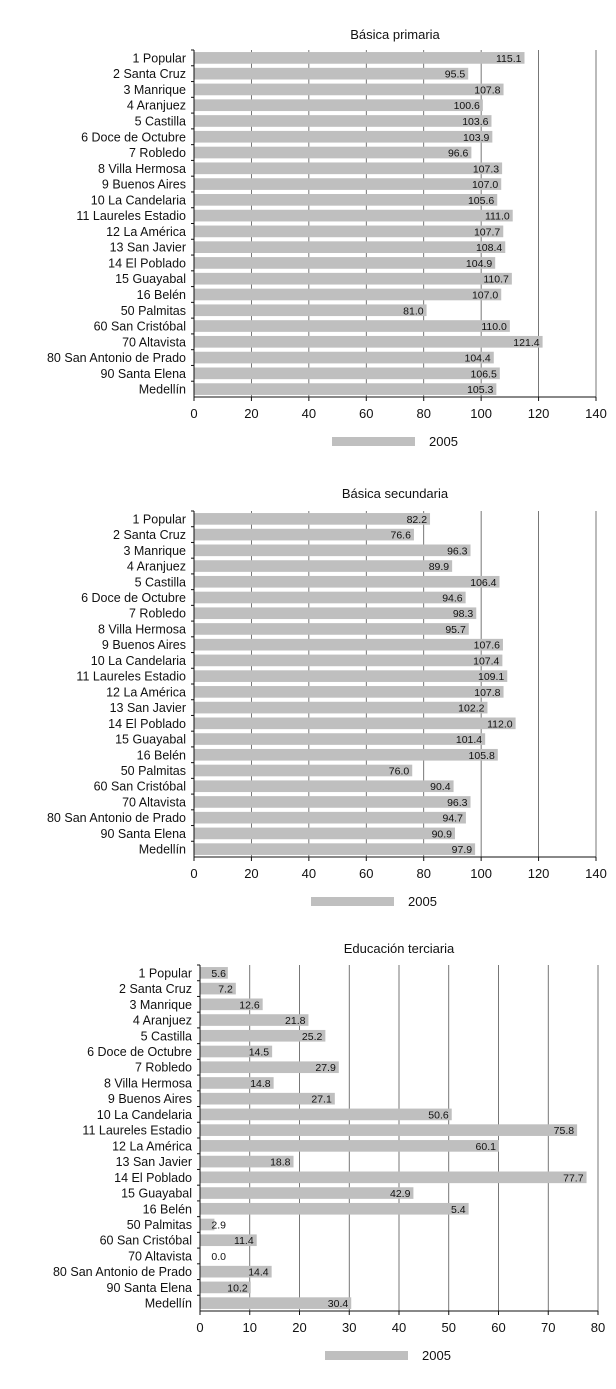 The width and height of the screenshot is (616, 1389). I want to click on chart3-data-label-3: 12.6, so click(249, 1005).